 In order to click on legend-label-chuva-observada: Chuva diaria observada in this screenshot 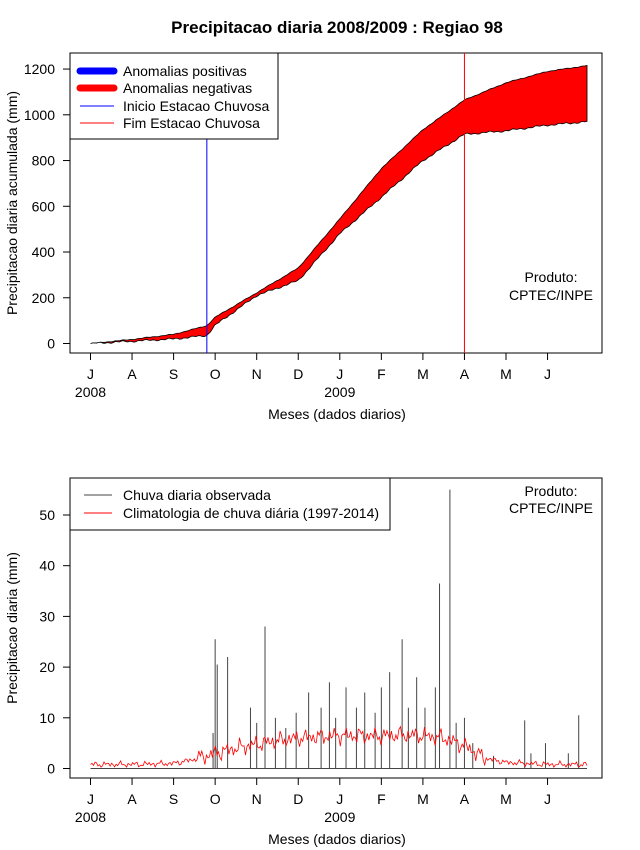, I will do `click(197, 495)`.